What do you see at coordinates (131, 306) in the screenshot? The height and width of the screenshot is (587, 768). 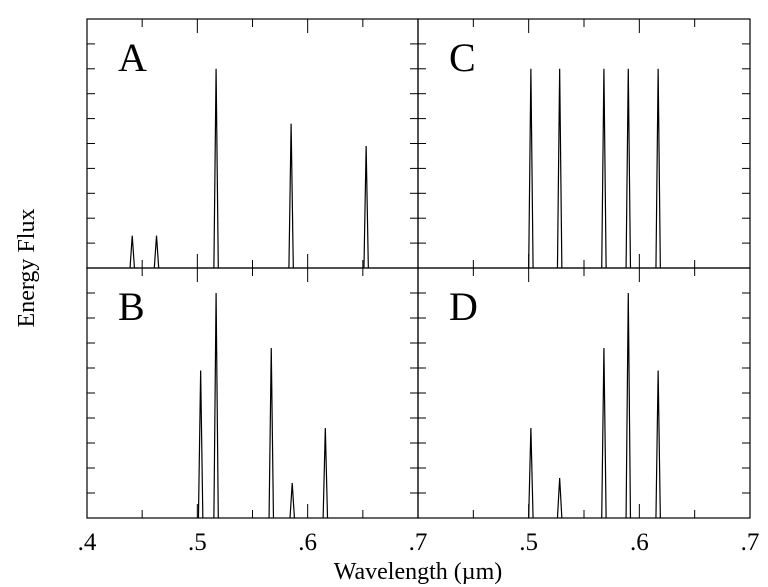 I see `panel-label-b: B` at bounding box center [131, 306].